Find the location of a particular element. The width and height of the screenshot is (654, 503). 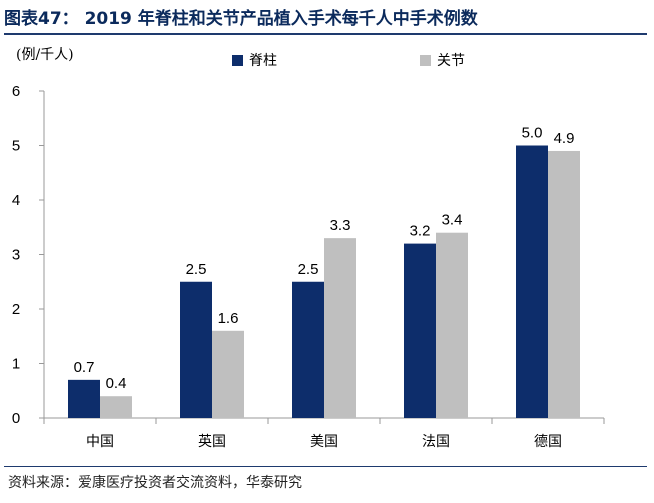

x-tick-label: 中国 is located at coordinates (100, 442).